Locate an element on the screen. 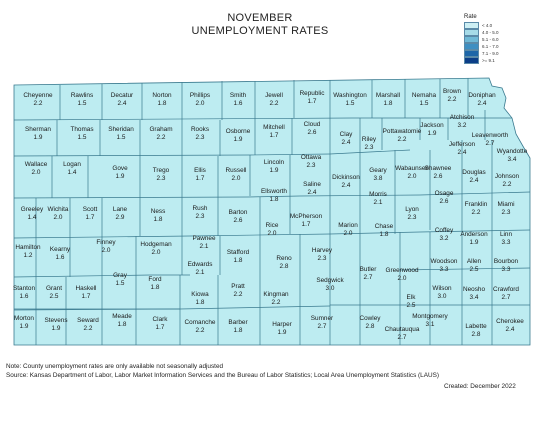  legend-label: 4.0 - 5.0 is located at coordinates (490, 32).